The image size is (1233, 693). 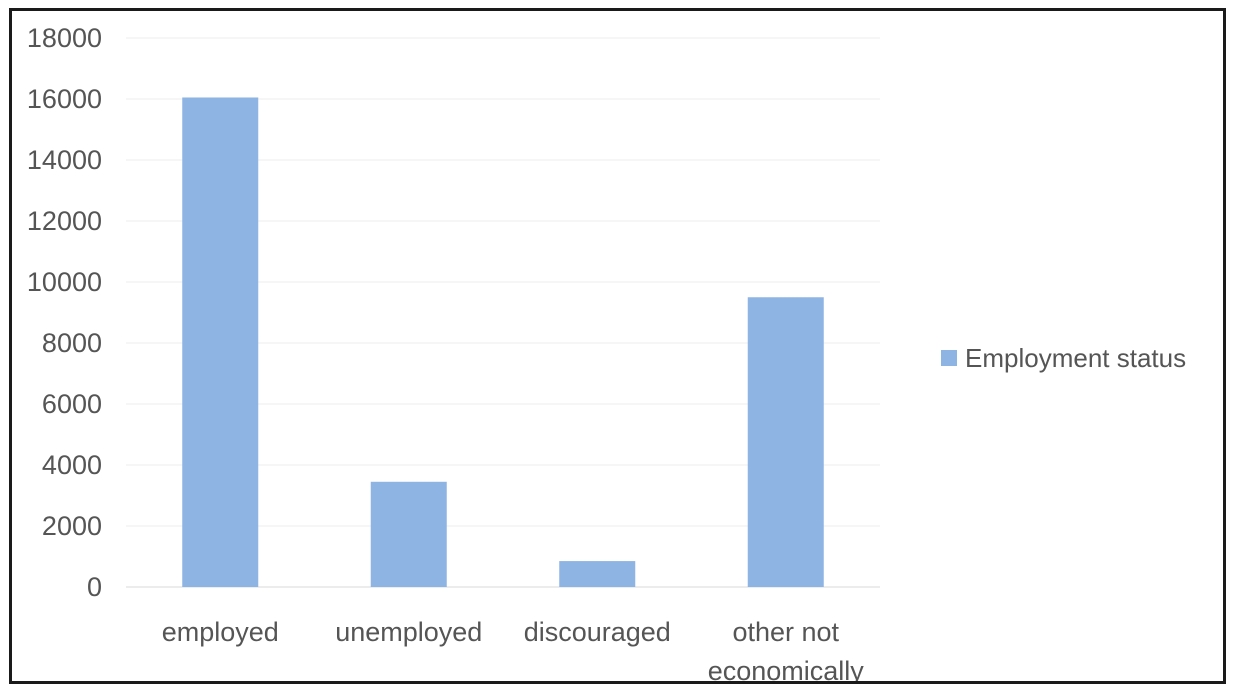 What do you see at coordinates (220, 342) in the screenshot?
I see `bar-employed` at bounding box center [220, 342].